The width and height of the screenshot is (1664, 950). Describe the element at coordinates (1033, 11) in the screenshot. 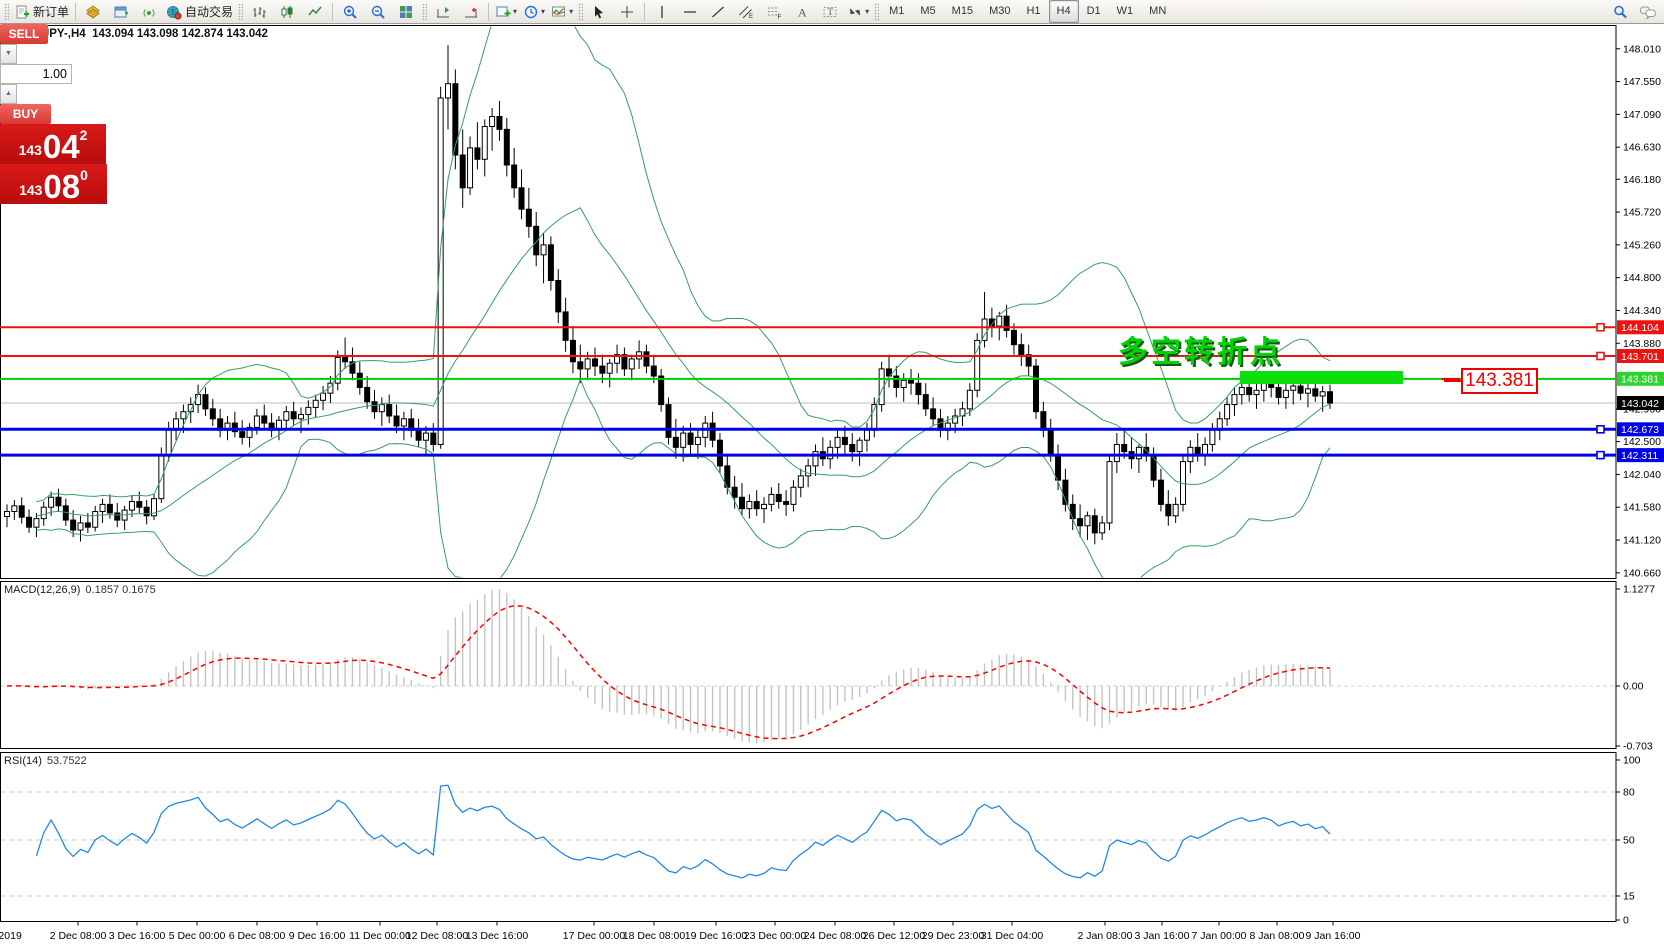

I see `timeframe-h1: H1` at that location.